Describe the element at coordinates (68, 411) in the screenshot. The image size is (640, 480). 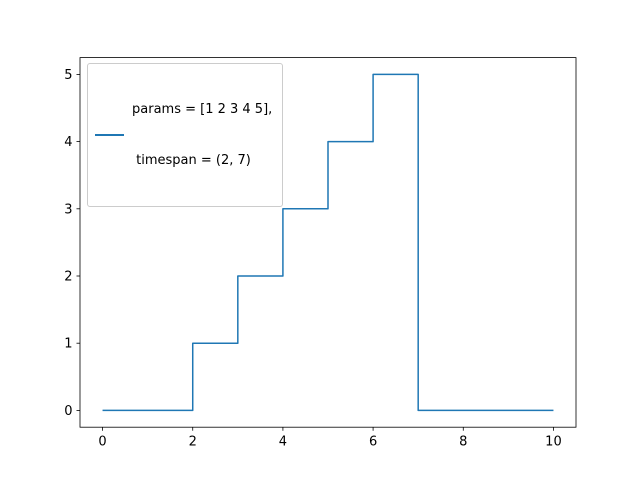
I see `y-tick-label: 0` at that location.